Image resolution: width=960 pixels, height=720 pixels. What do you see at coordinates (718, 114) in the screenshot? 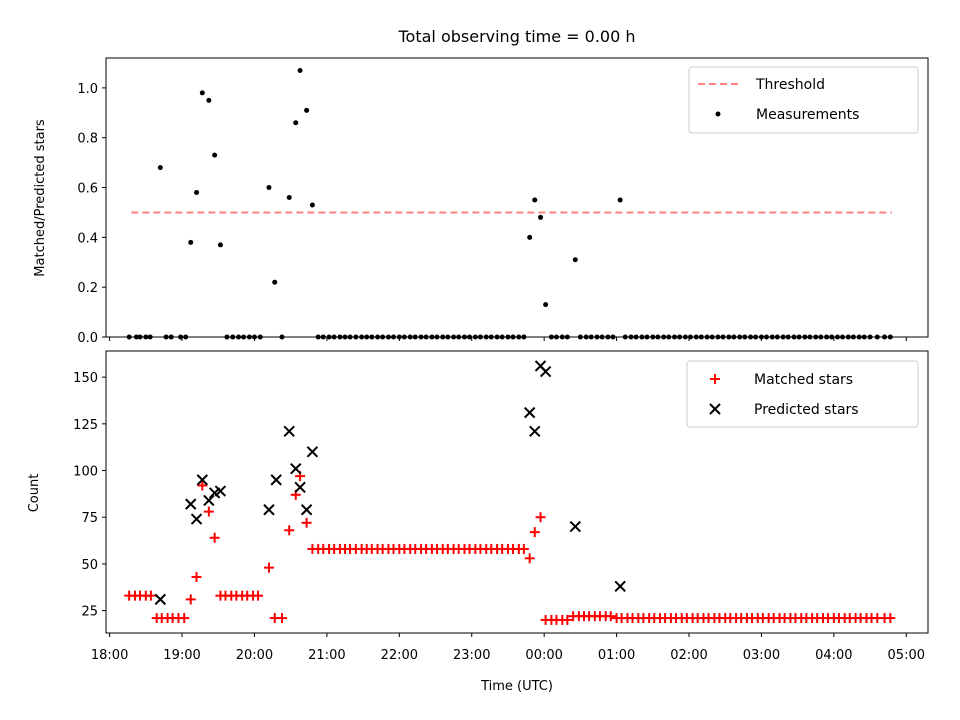
I see `legend-measurements-swatch` at bounding box center [718, 114].